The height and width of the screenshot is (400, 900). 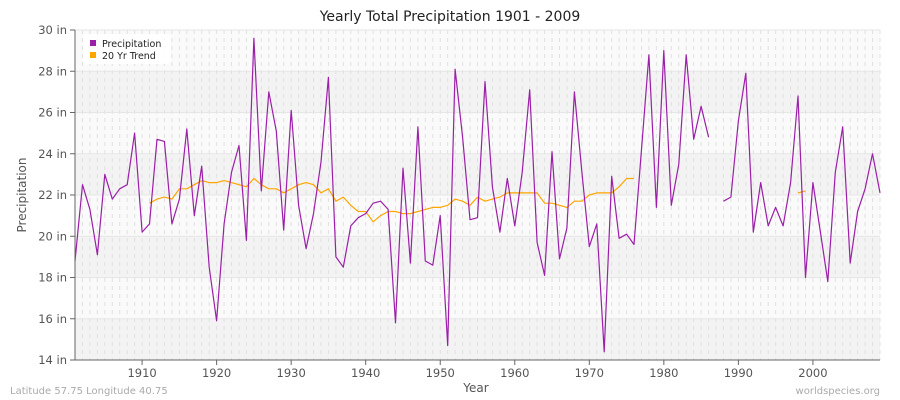 What do you see at coordinates (291, 373) in the screenshot?
I see `x-tick-label: 1930` at bounding box center [291, 373].